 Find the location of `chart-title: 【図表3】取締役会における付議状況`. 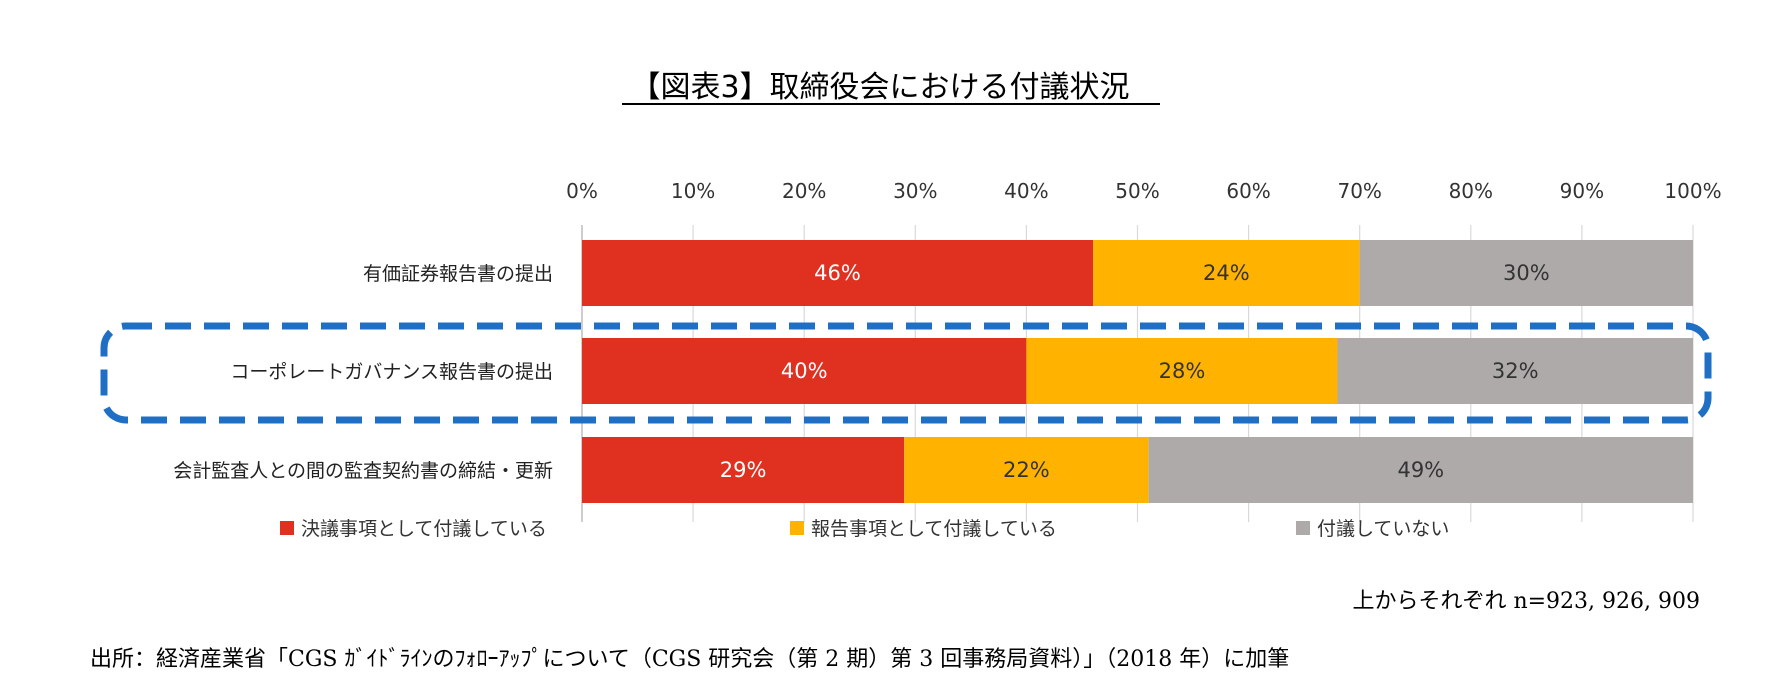

chart-title: 【図表3】取締役会における付議状況 is located at coordinates (879, 87).